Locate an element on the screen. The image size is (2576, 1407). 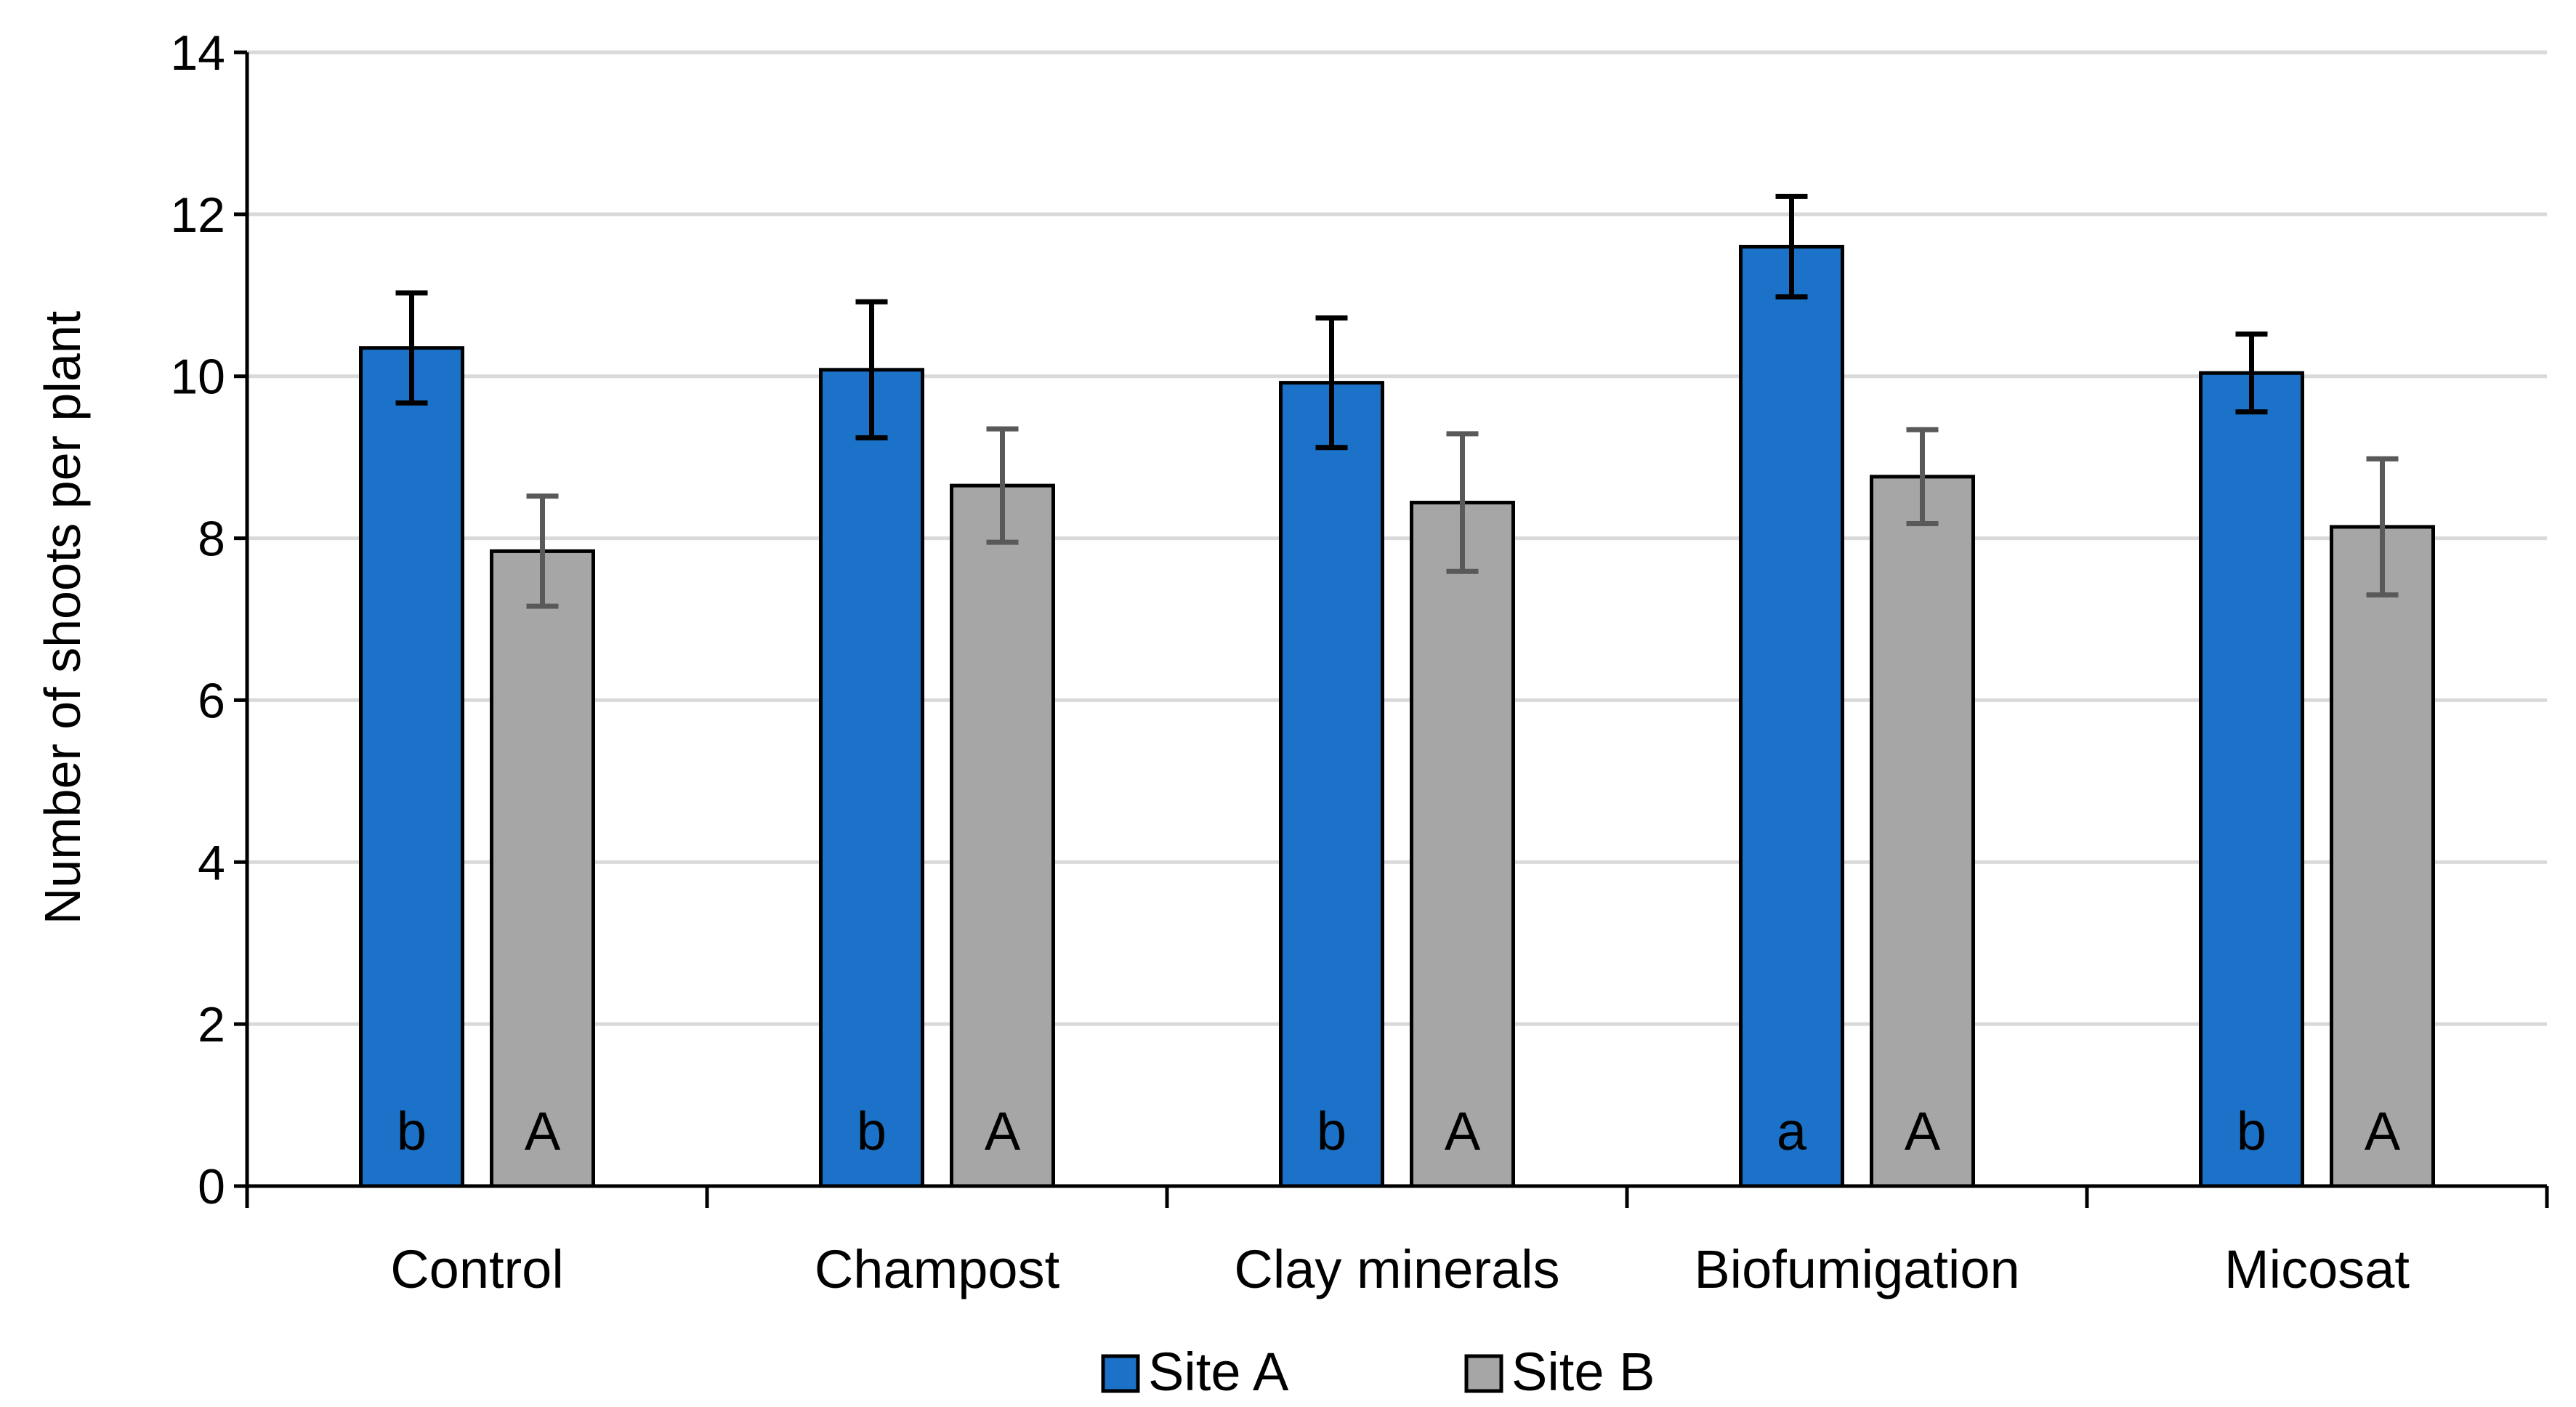
x-category-label: Control is located at coordinates (477, 1269).